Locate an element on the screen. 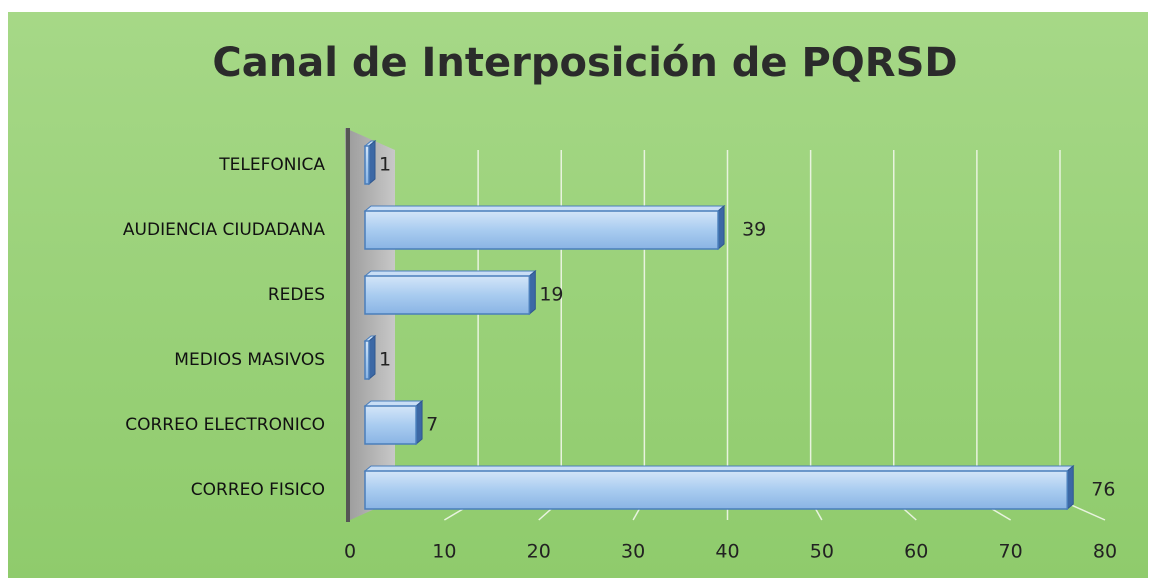 This screenshot has width=1153, height=581. x-tick-label: 50 is located at coordinates (822, 552).